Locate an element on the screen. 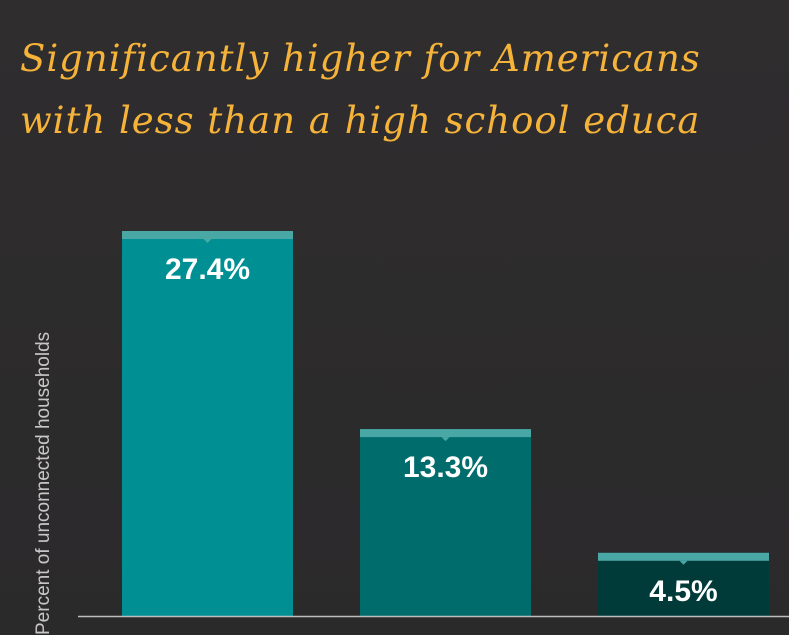 The image size is (789, 635). title-line-2: with less than a high school educa is located at coordinates (360, 120).